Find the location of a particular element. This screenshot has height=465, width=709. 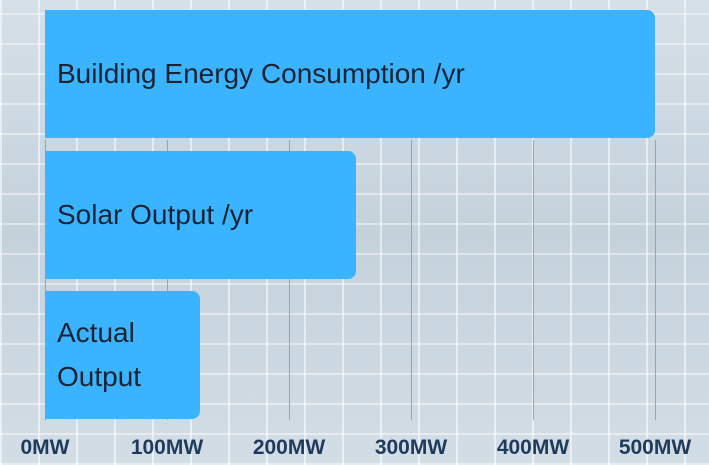

x-tick-label: 400MW is located at coordinates (533, 447).